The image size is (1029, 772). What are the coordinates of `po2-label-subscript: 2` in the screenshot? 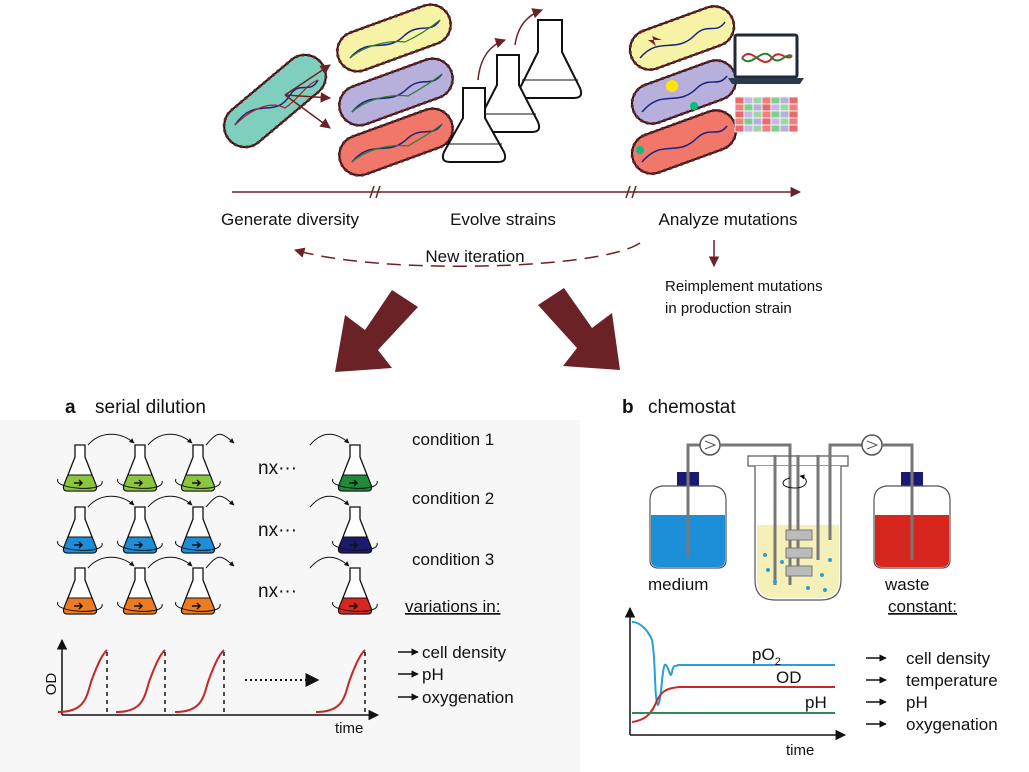 It's located at (778, 662).